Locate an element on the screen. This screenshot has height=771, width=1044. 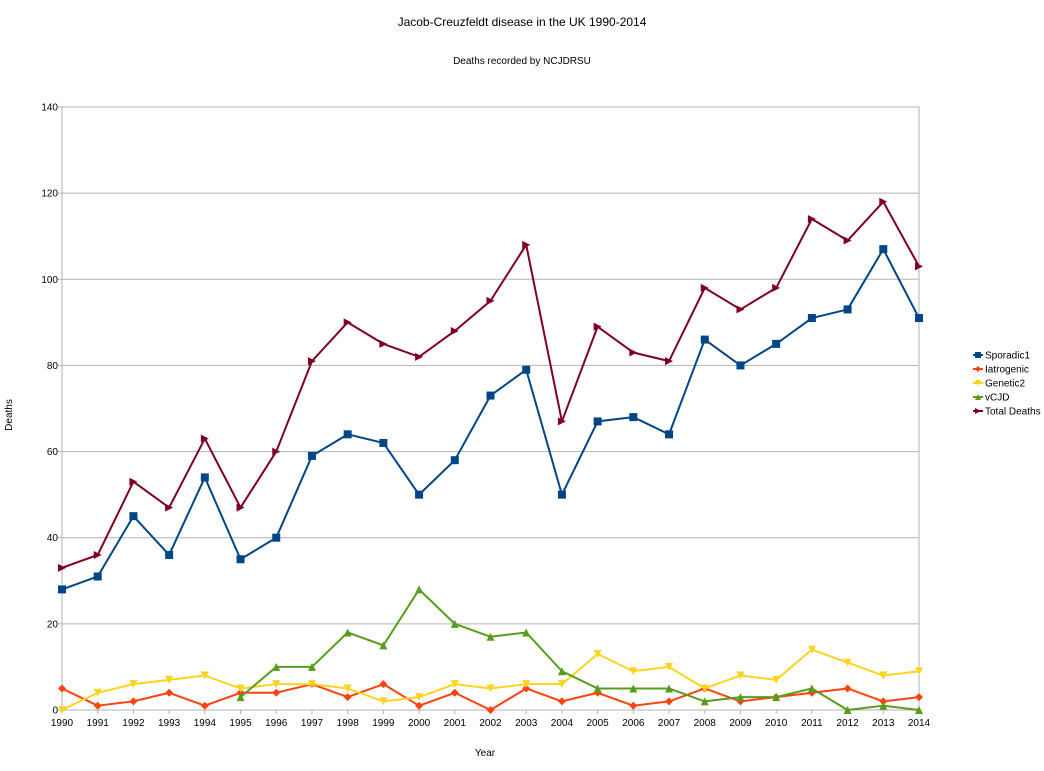
x-tick-label: 2009 is located at coordinates (740, 723).